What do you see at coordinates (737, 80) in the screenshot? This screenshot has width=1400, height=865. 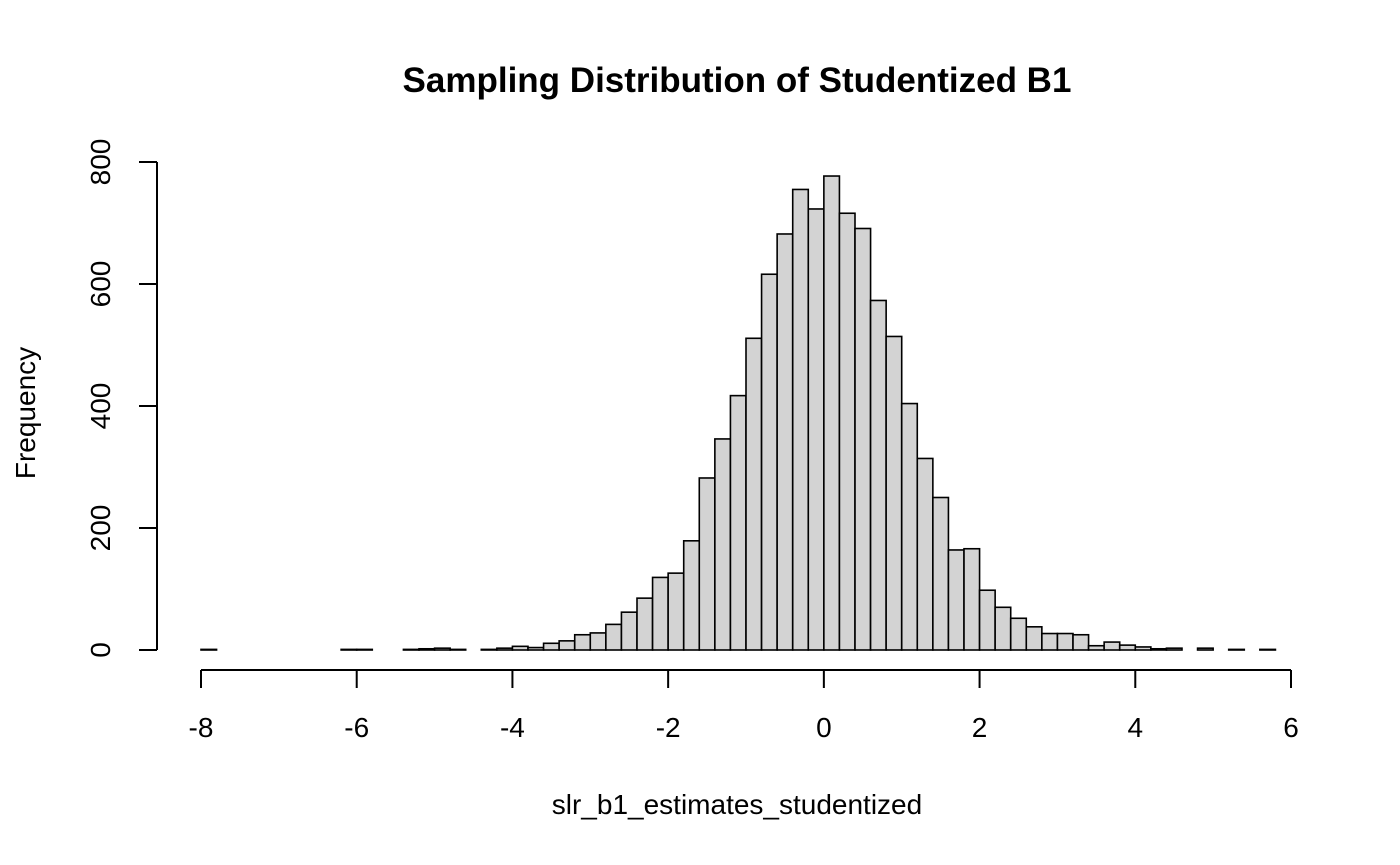 I see `chart-title: Sampling Distribution of Studentized B1` at bounding box center [737, 80].